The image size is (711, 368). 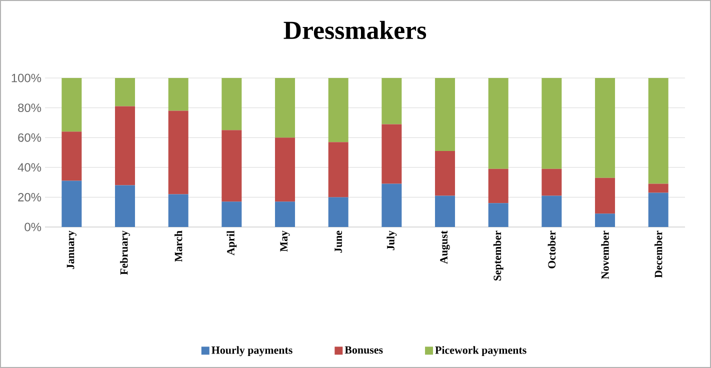 I want to click on y-tick-label: 20%, so click(x=30, y=197).